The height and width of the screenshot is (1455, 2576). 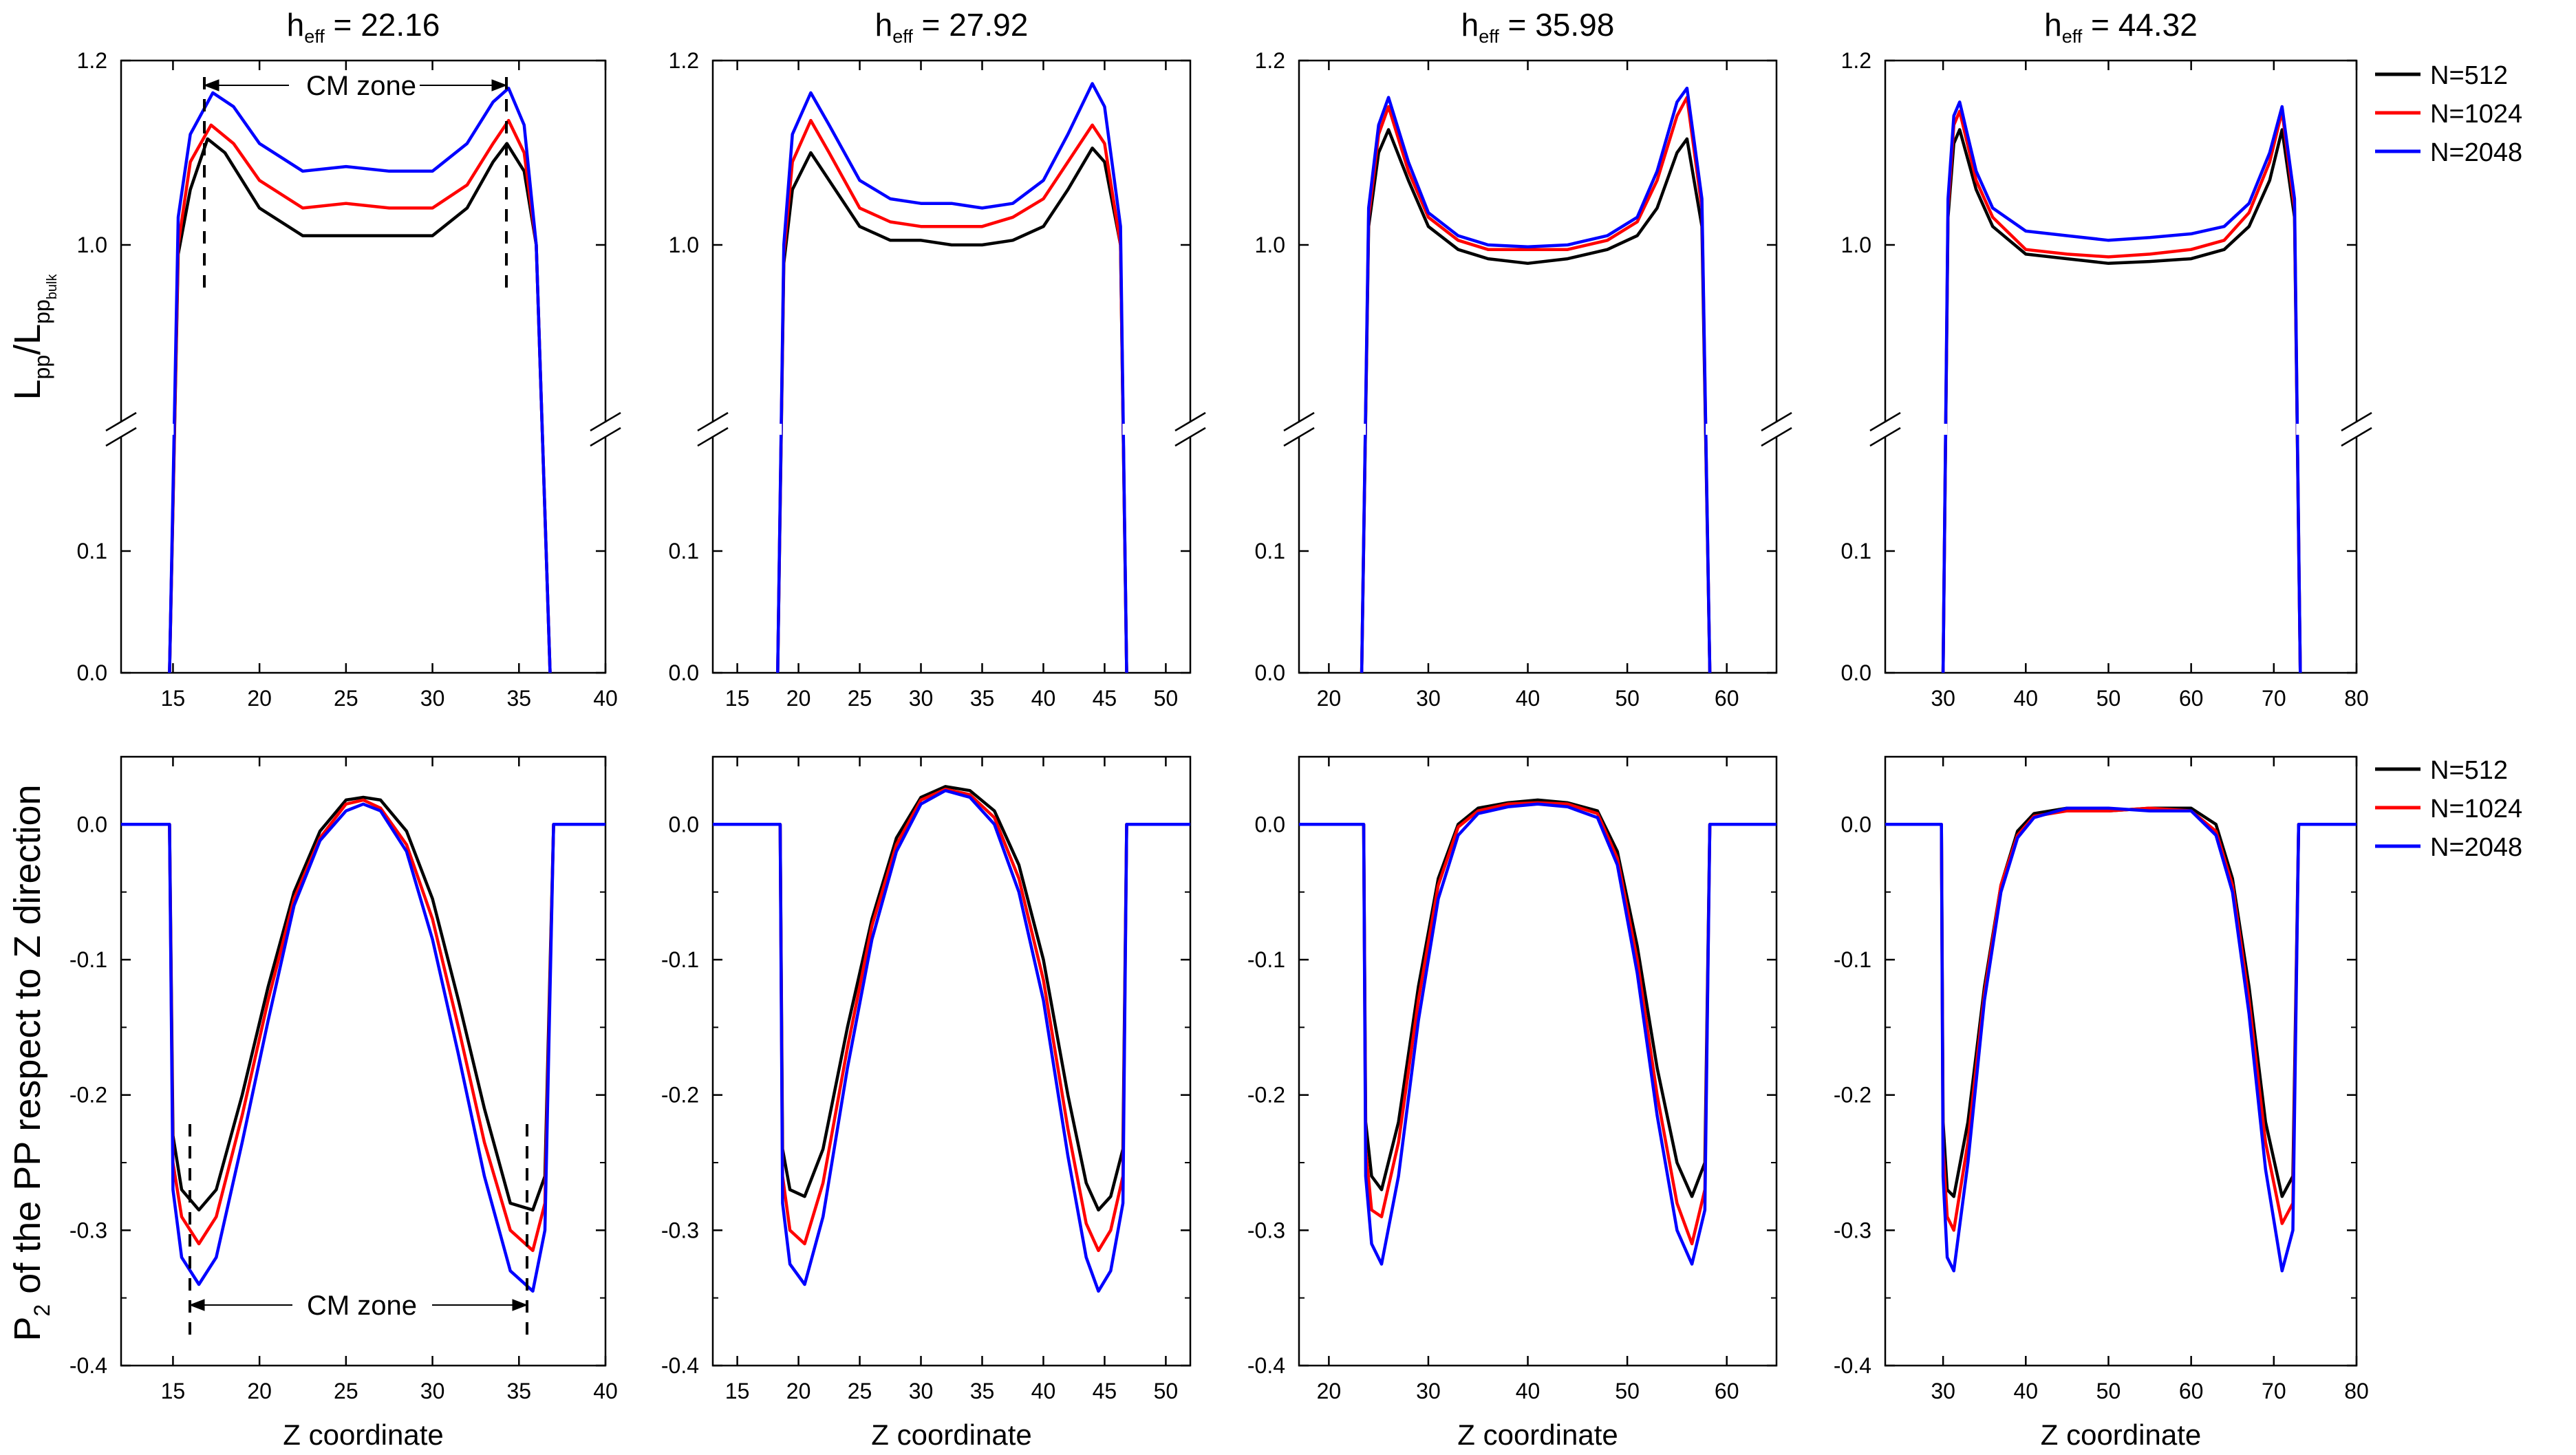 I want to click on panel-title: heff = 27.92, so click(x=952, y=27).